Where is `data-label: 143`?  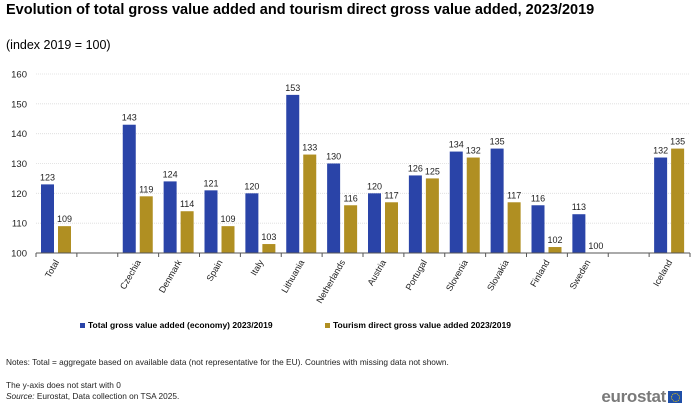 data-label: 143 is located at coordinates (129, 118).